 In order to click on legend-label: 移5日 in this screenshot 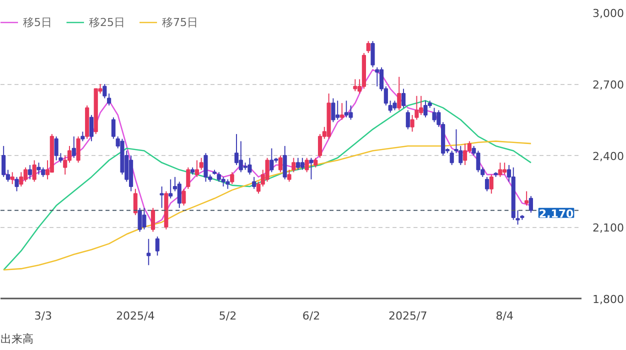, I will do `click(37, 22)`.